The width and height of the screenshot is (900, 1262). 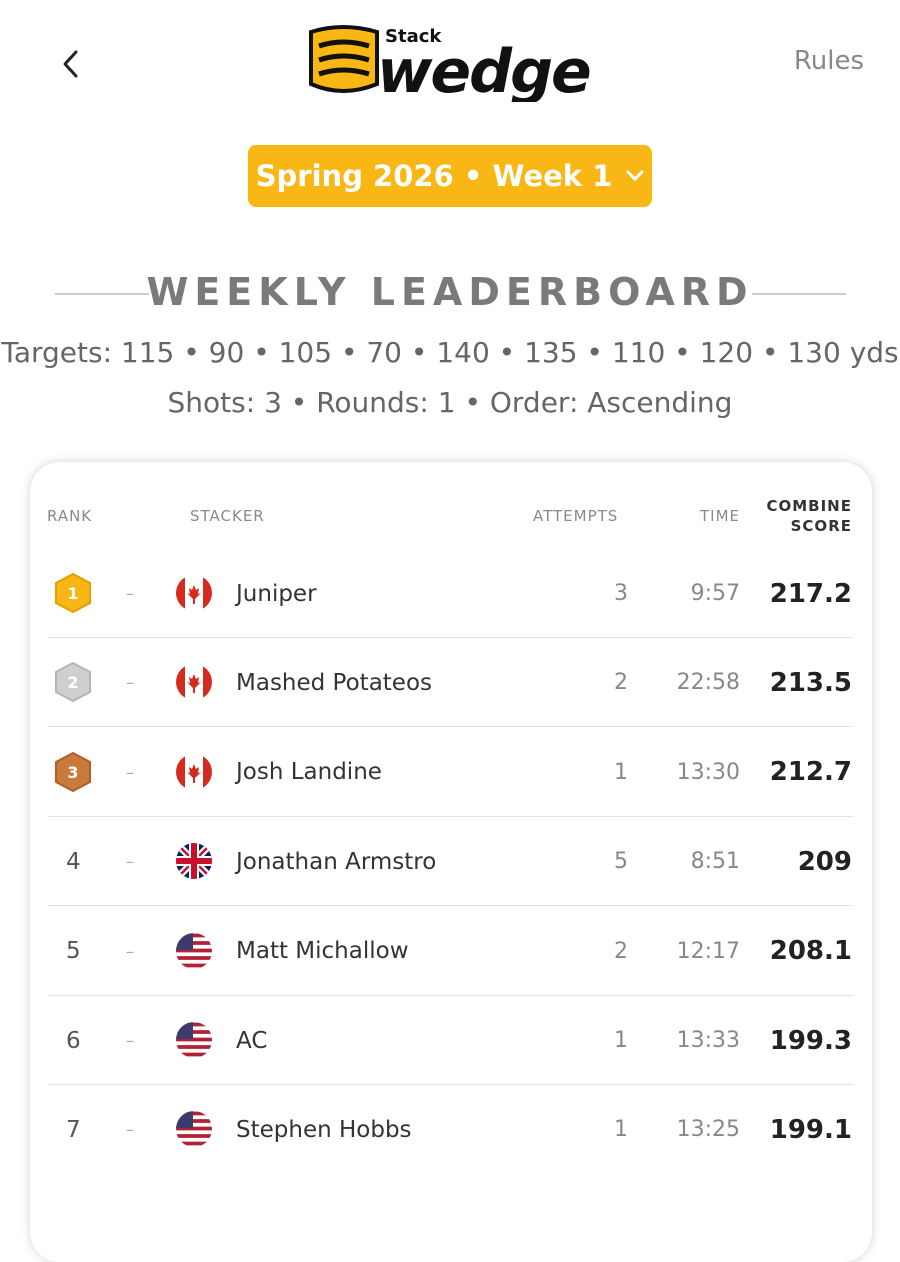 I want to click on rank: 2, so click(x=72, y=682).